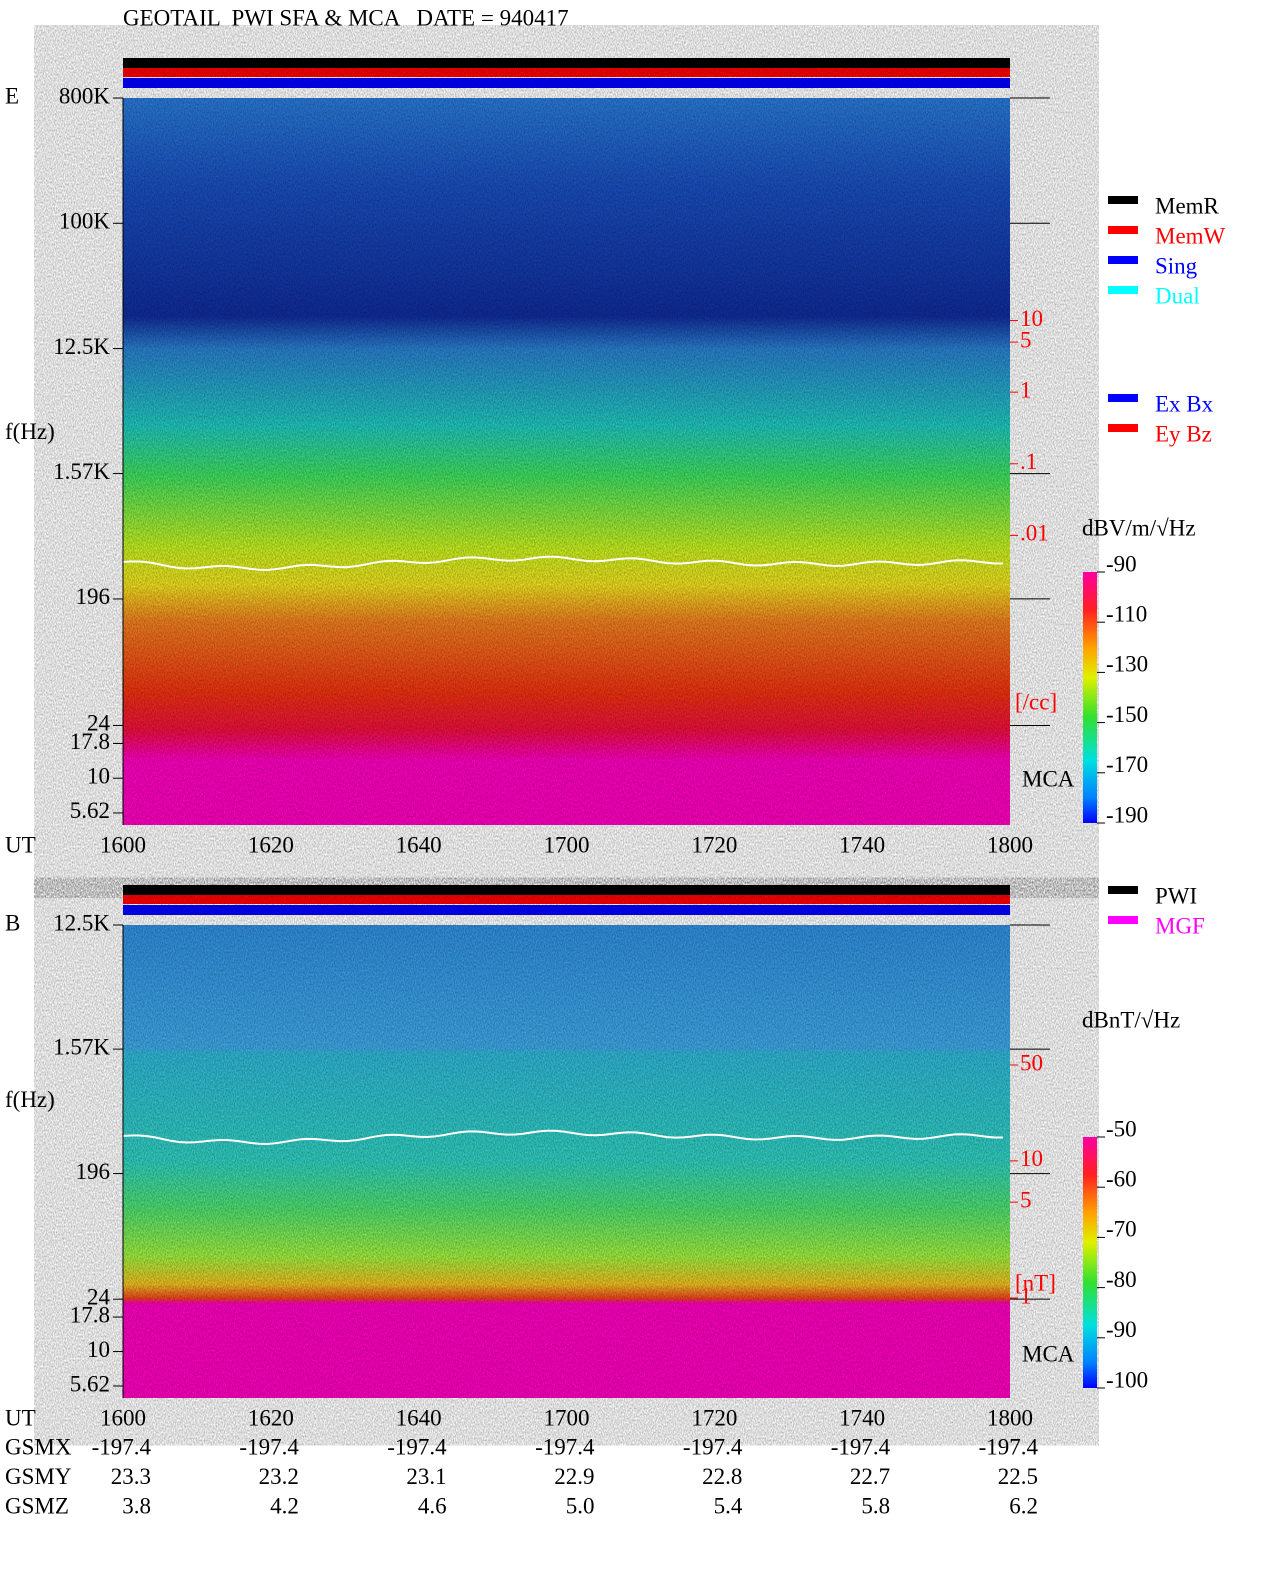 This screenshot has width=1280, height=1593. I want to click on x-tick-label: 1600, so click(123, 1417).